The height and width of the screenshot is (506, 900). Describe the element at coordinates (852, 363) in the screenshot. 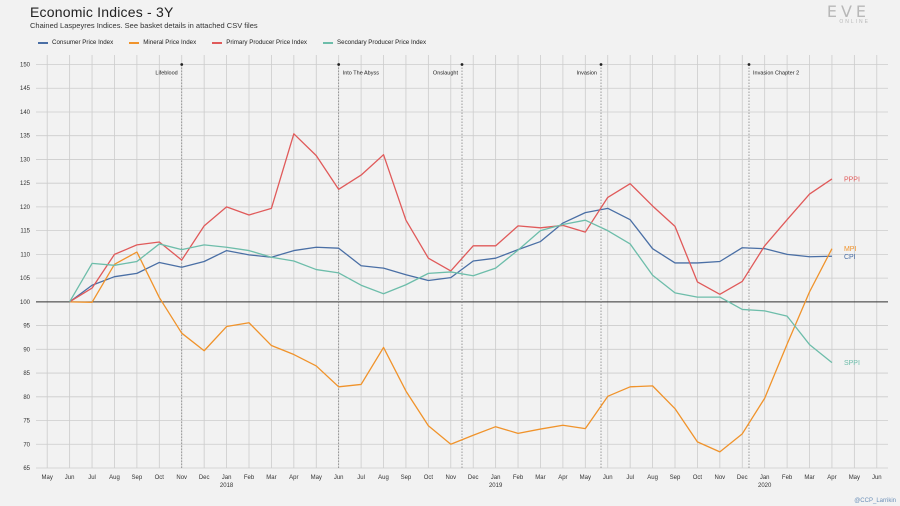

I see `series-end-label-sppi: SPPI` at that location.